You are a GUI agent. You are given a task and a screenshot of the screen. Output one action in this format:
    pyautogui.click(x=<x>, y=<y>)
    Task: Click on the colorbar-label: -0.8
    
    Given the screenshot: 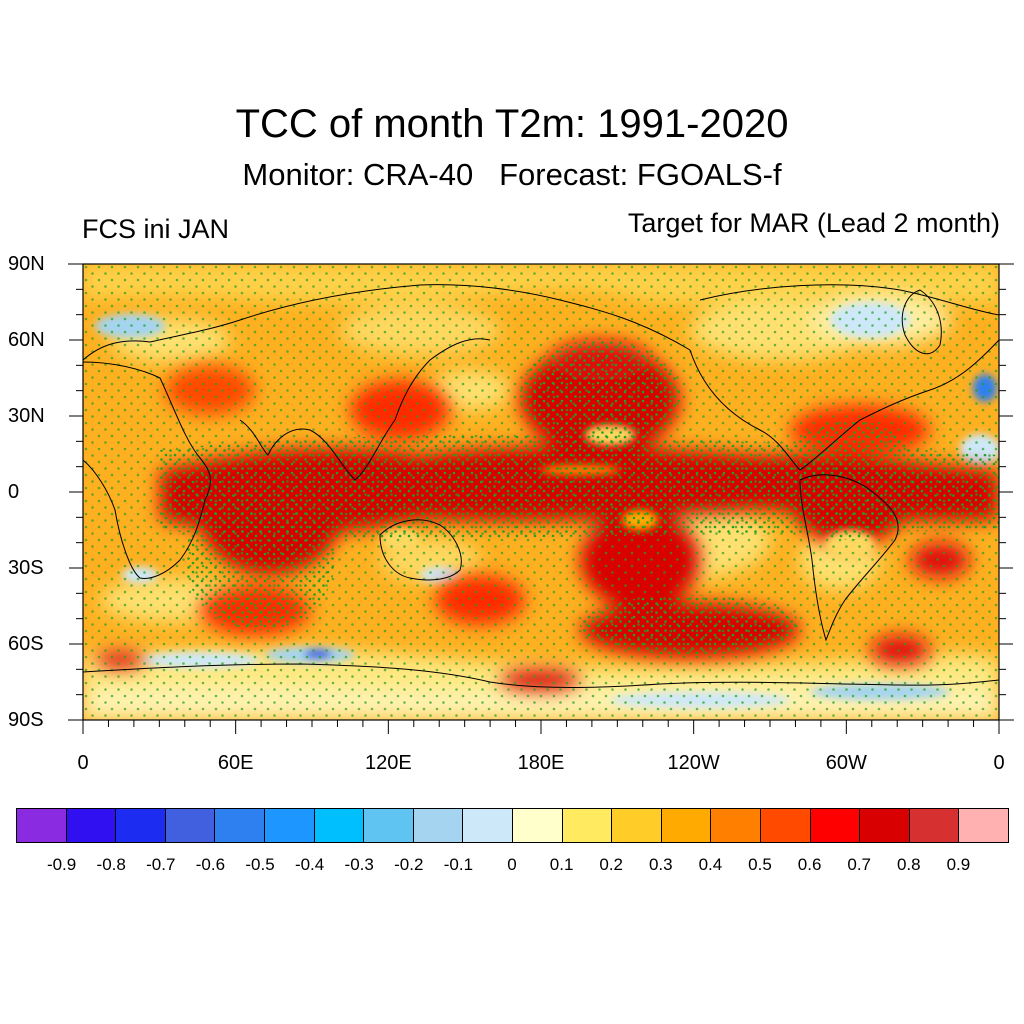 What is the action you would take?
    pyautogui.click(x=111, y=864)
    